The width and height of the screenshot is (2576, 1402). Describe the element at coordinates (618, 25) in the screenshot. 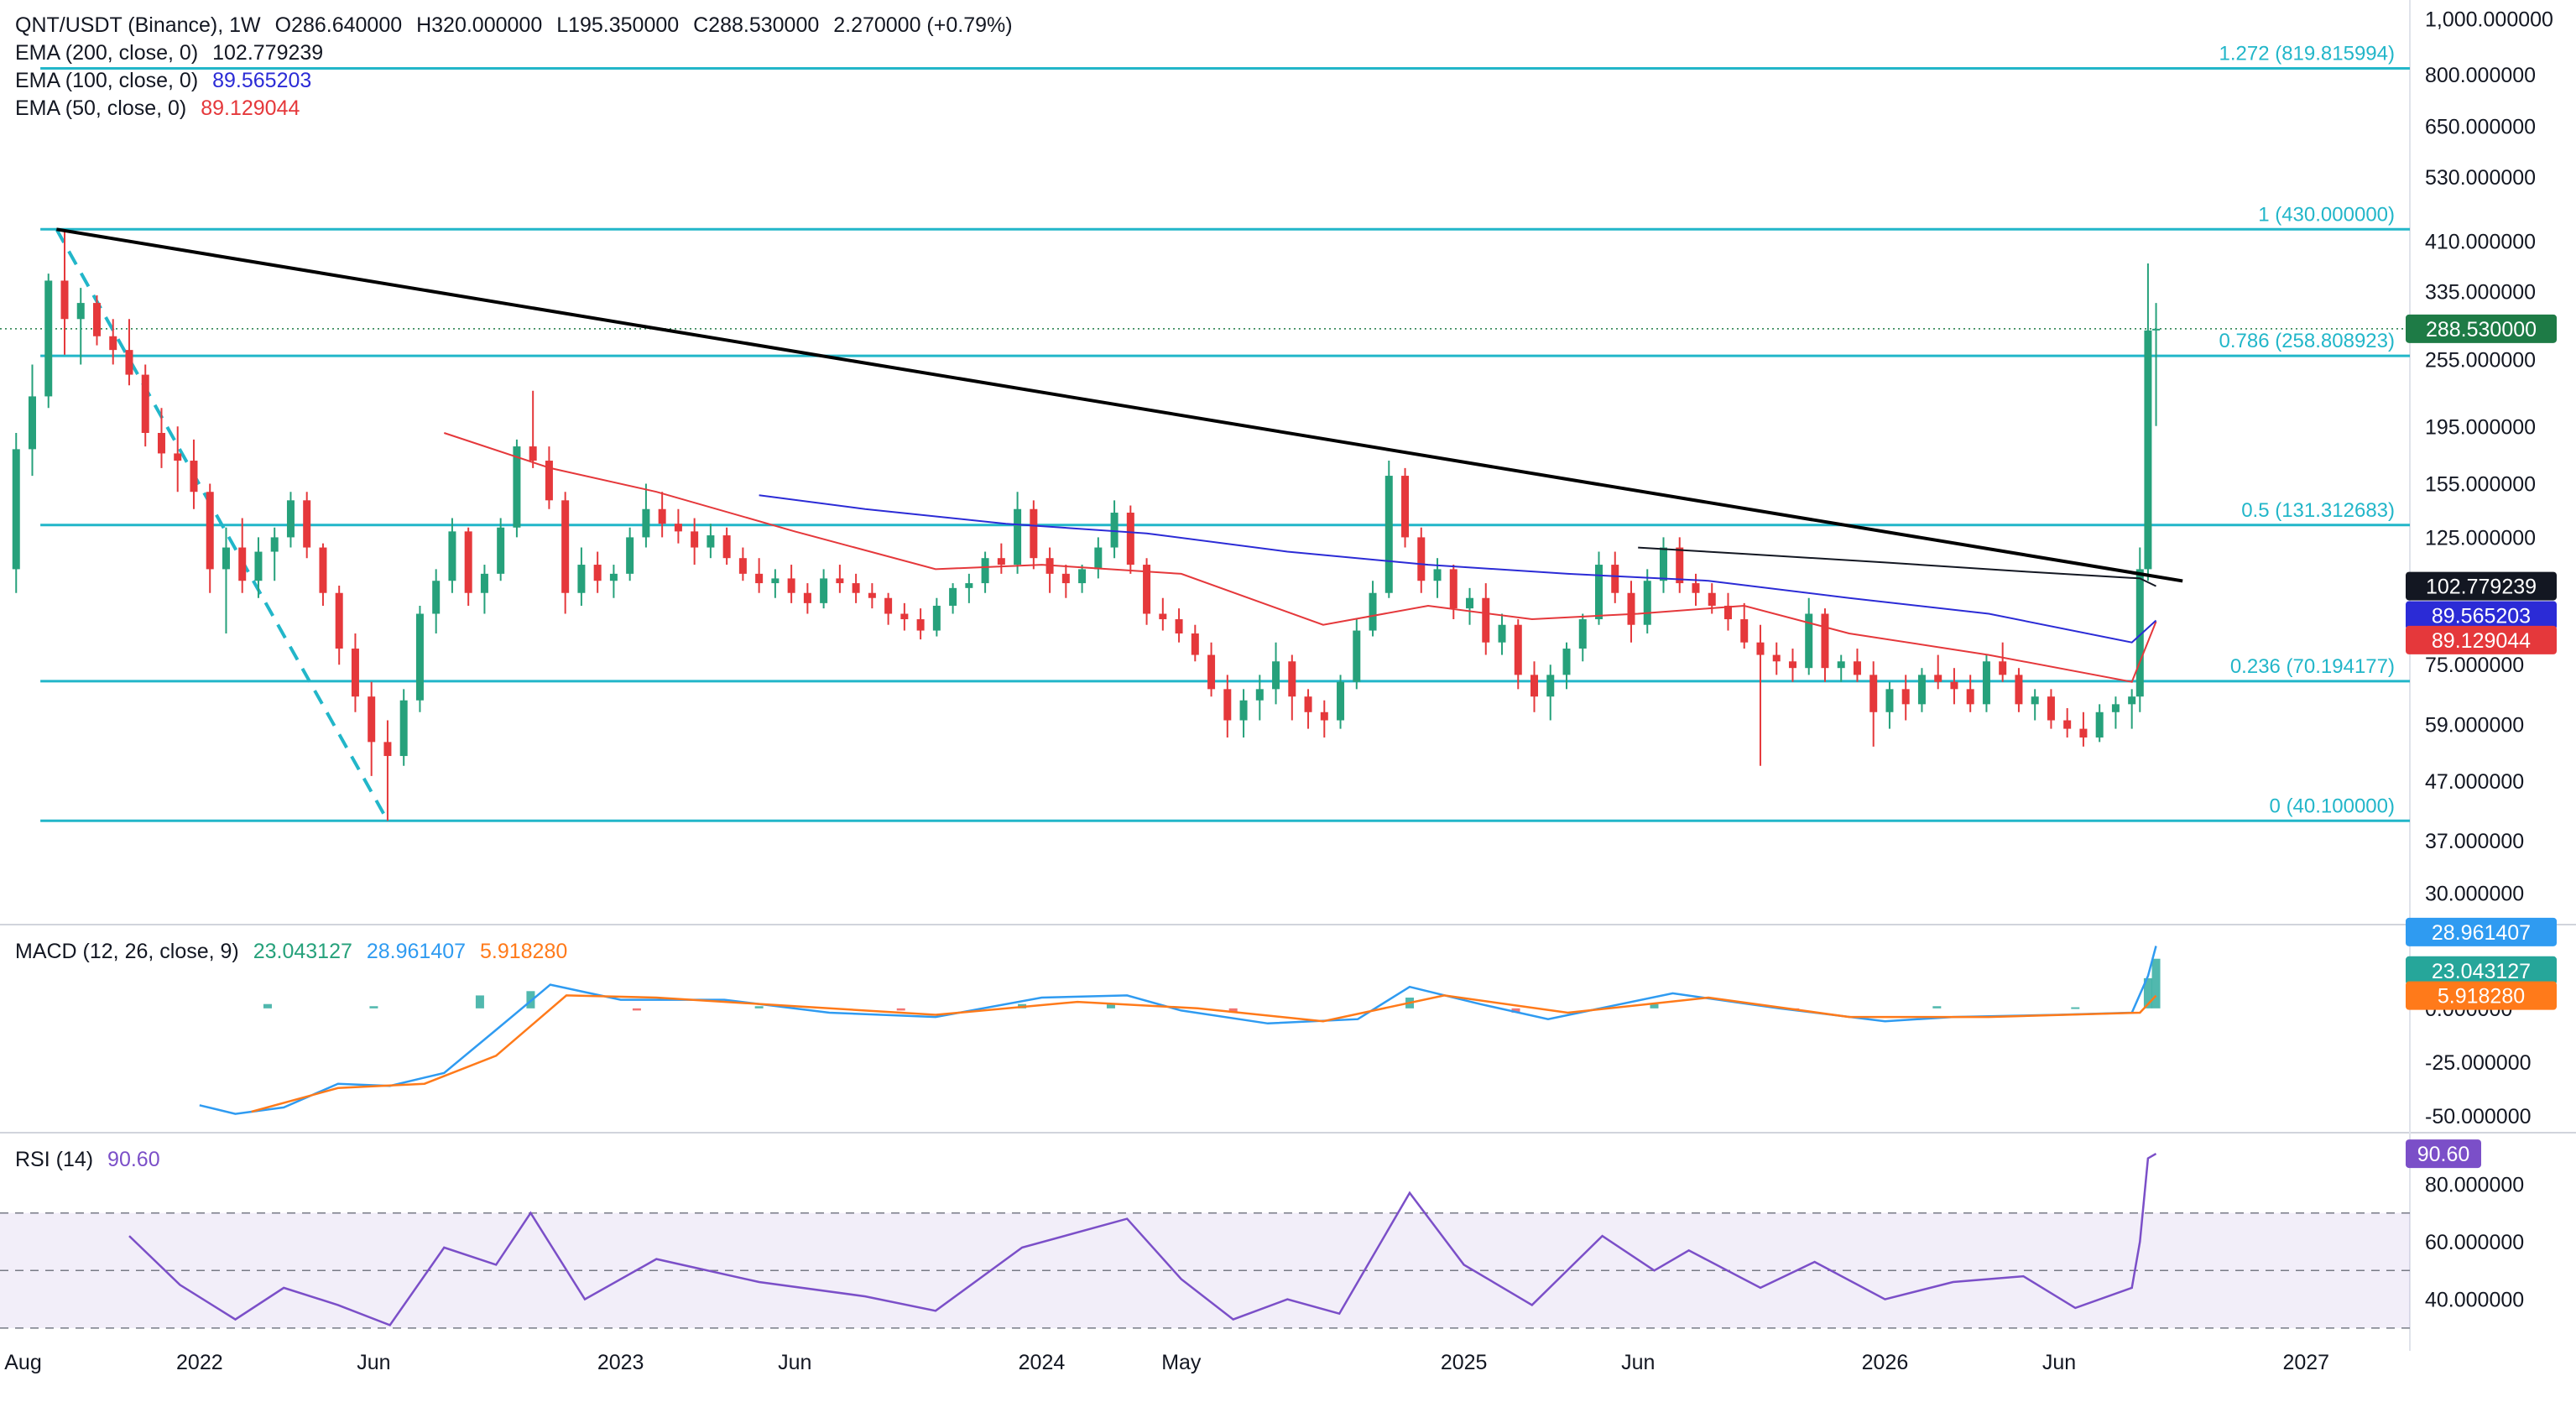

I see `ohlc-low: L195.350000` at that location.